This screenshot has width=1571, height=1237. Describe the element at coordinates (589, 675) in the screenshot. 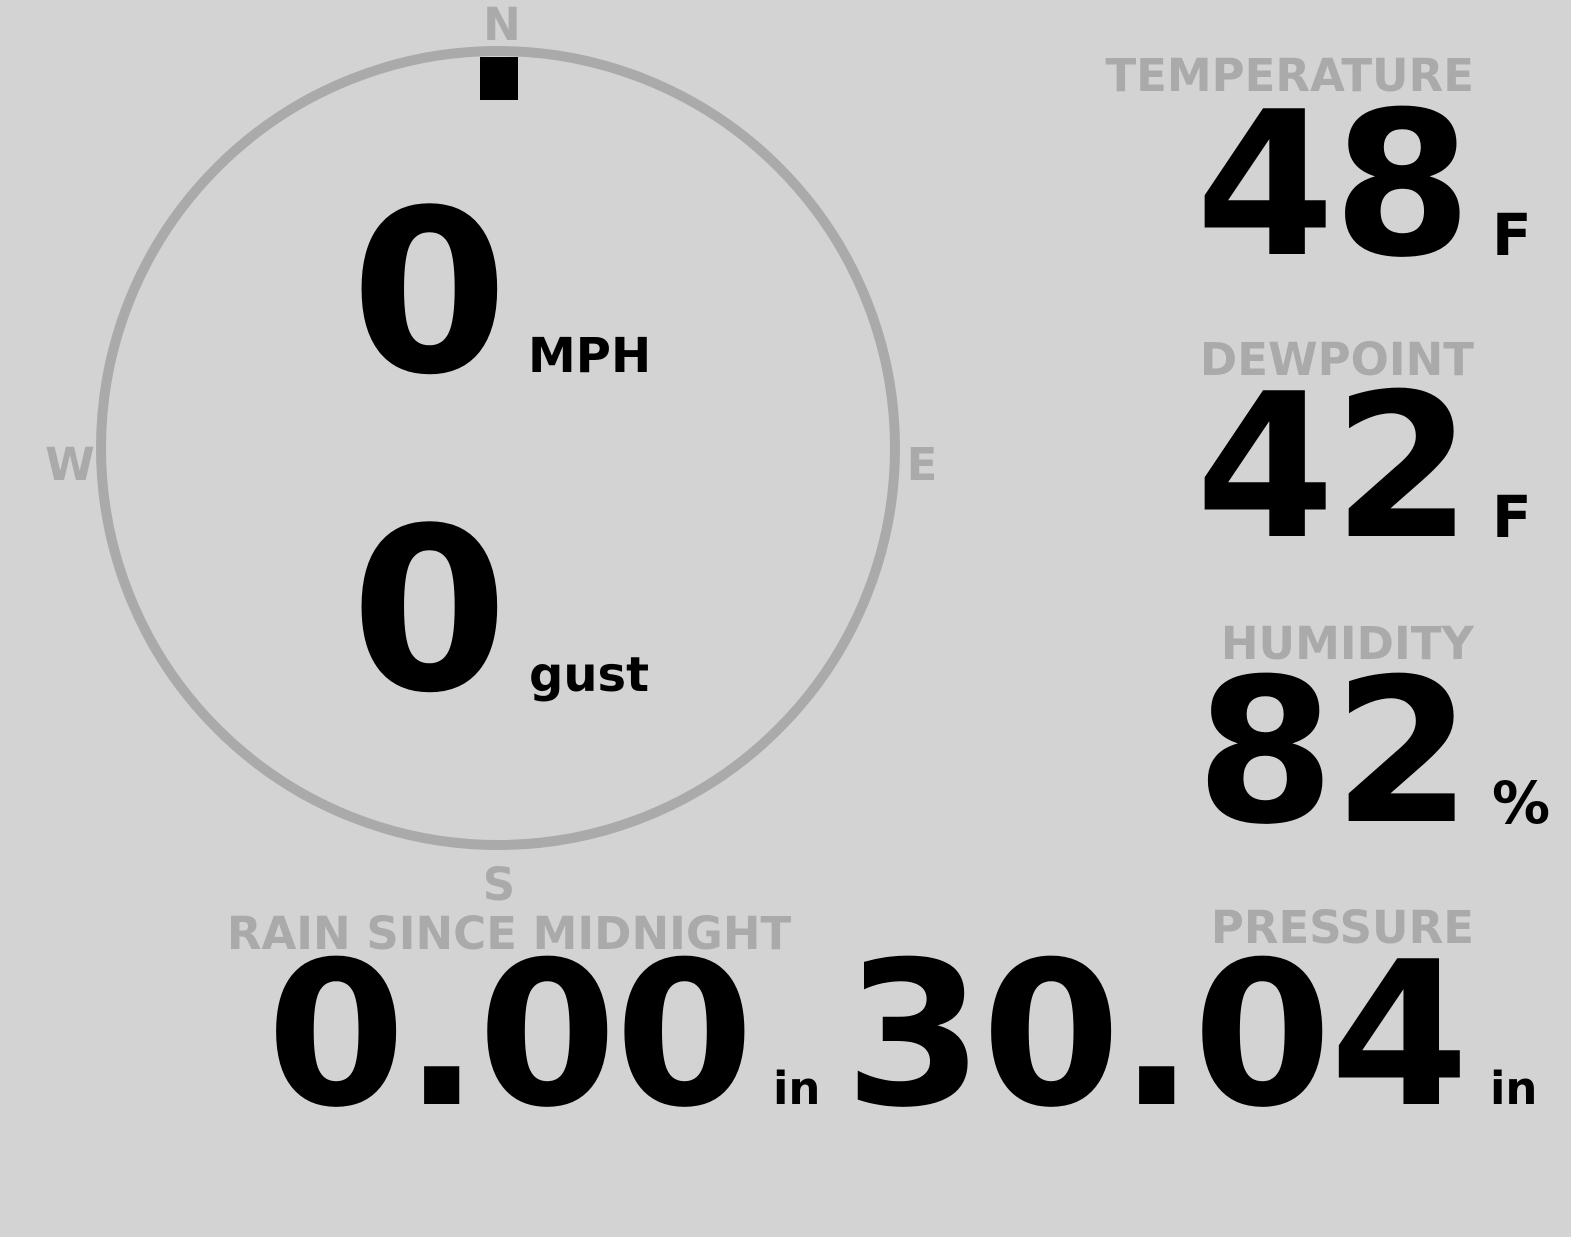

I see `gust-unit: gust` at that location.